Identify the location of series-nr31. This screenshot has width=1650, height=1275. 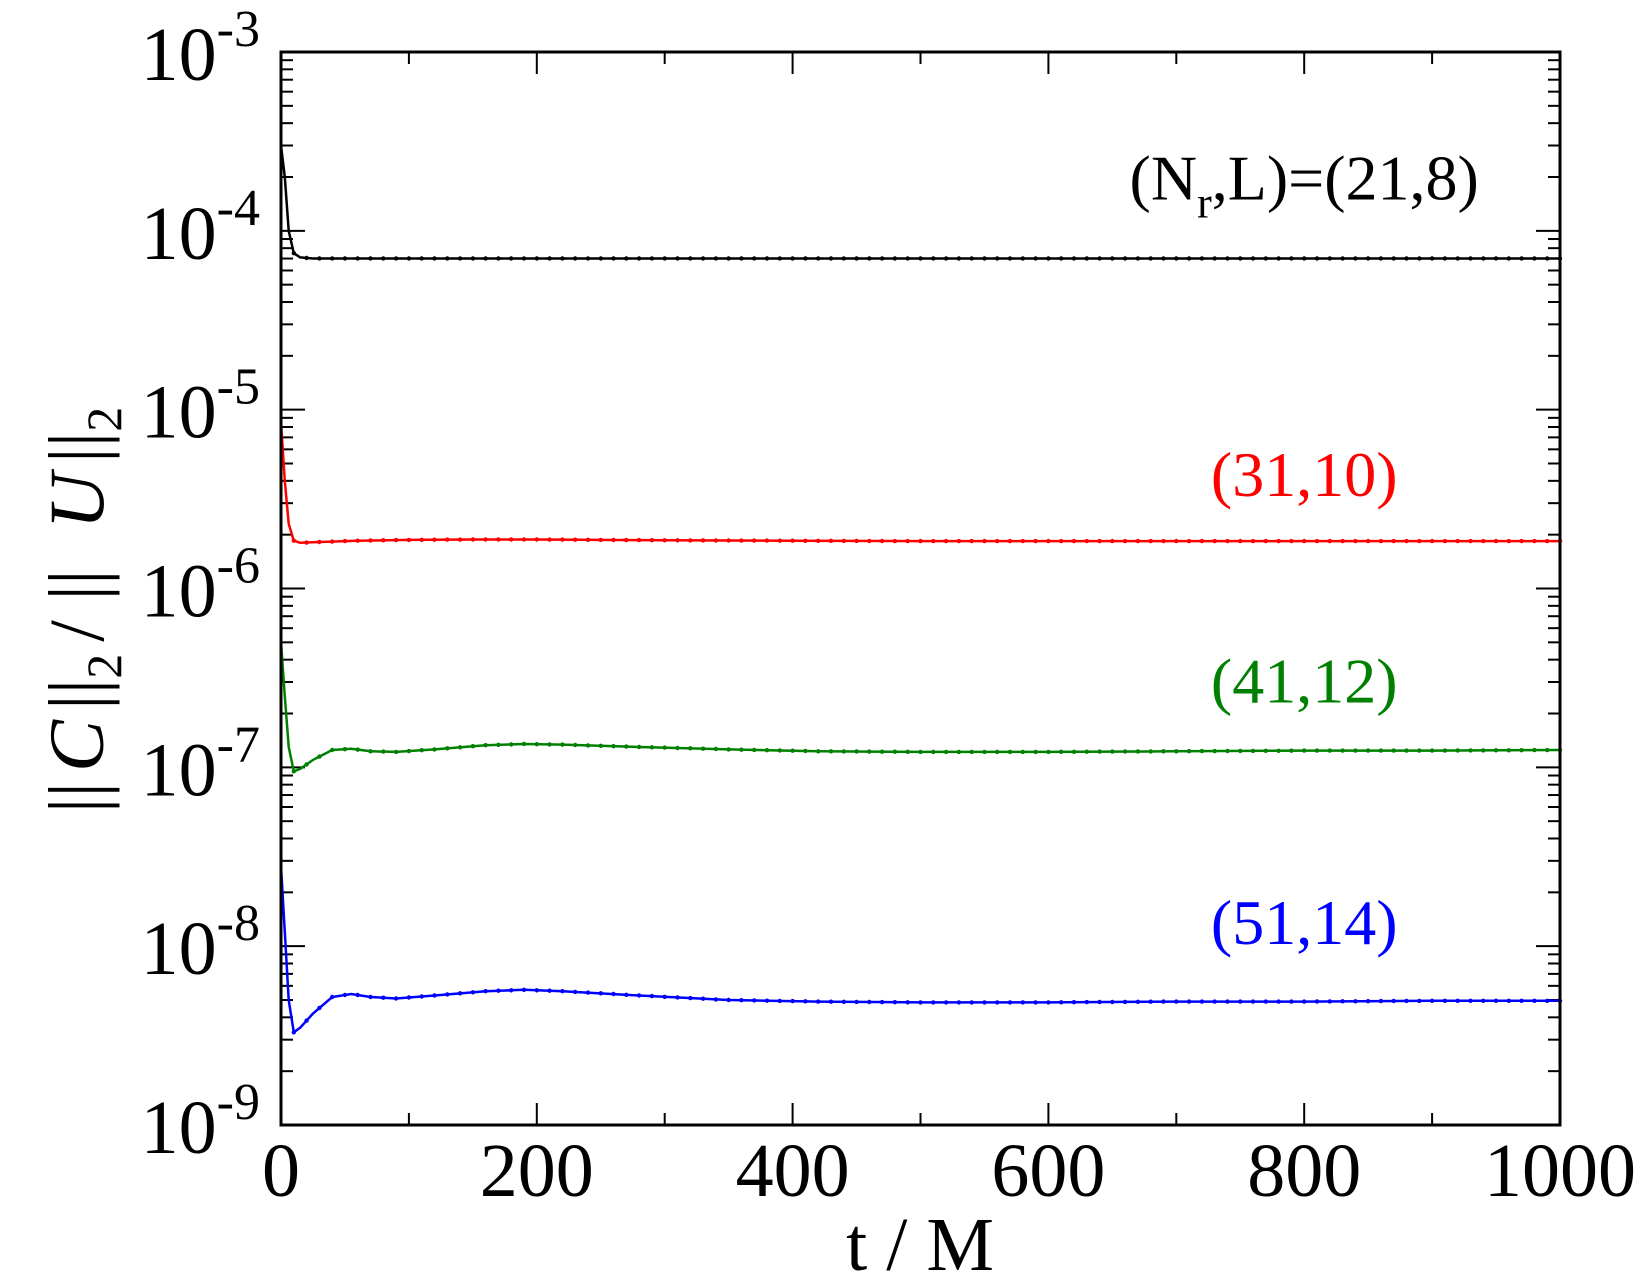
(921, 483).